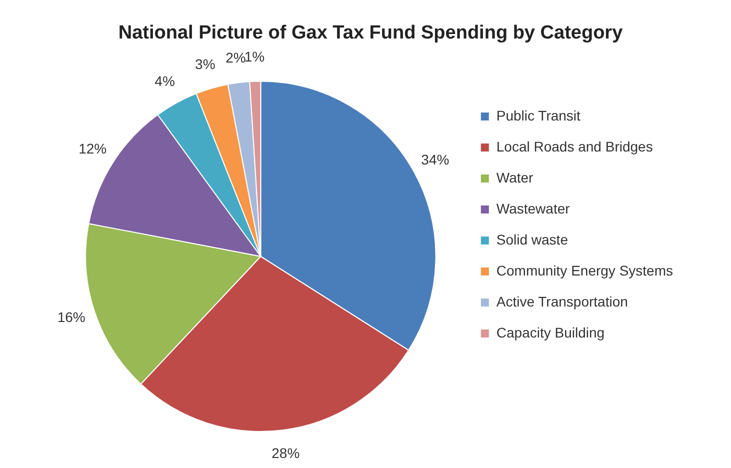 This screenshot has height=468, width=731. What do you see at coordinates (538, 115) in the screenshot?
I see `legend-label: Public Transit` at bounding box center [538, 115].